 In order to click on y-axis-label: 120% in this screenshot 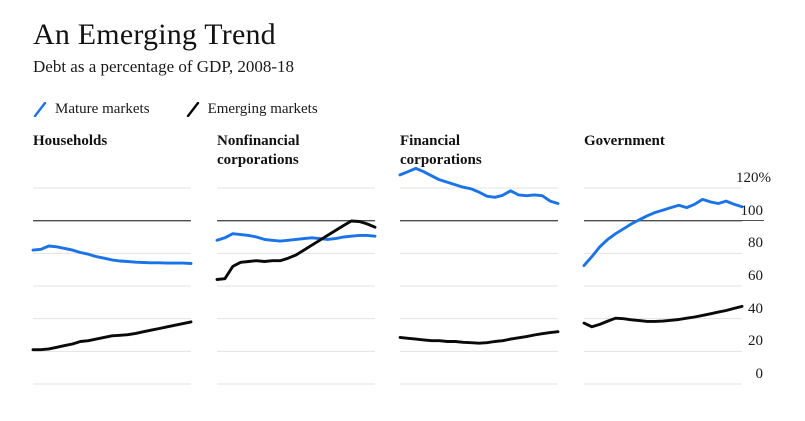, I will do `click(753, 178)`.